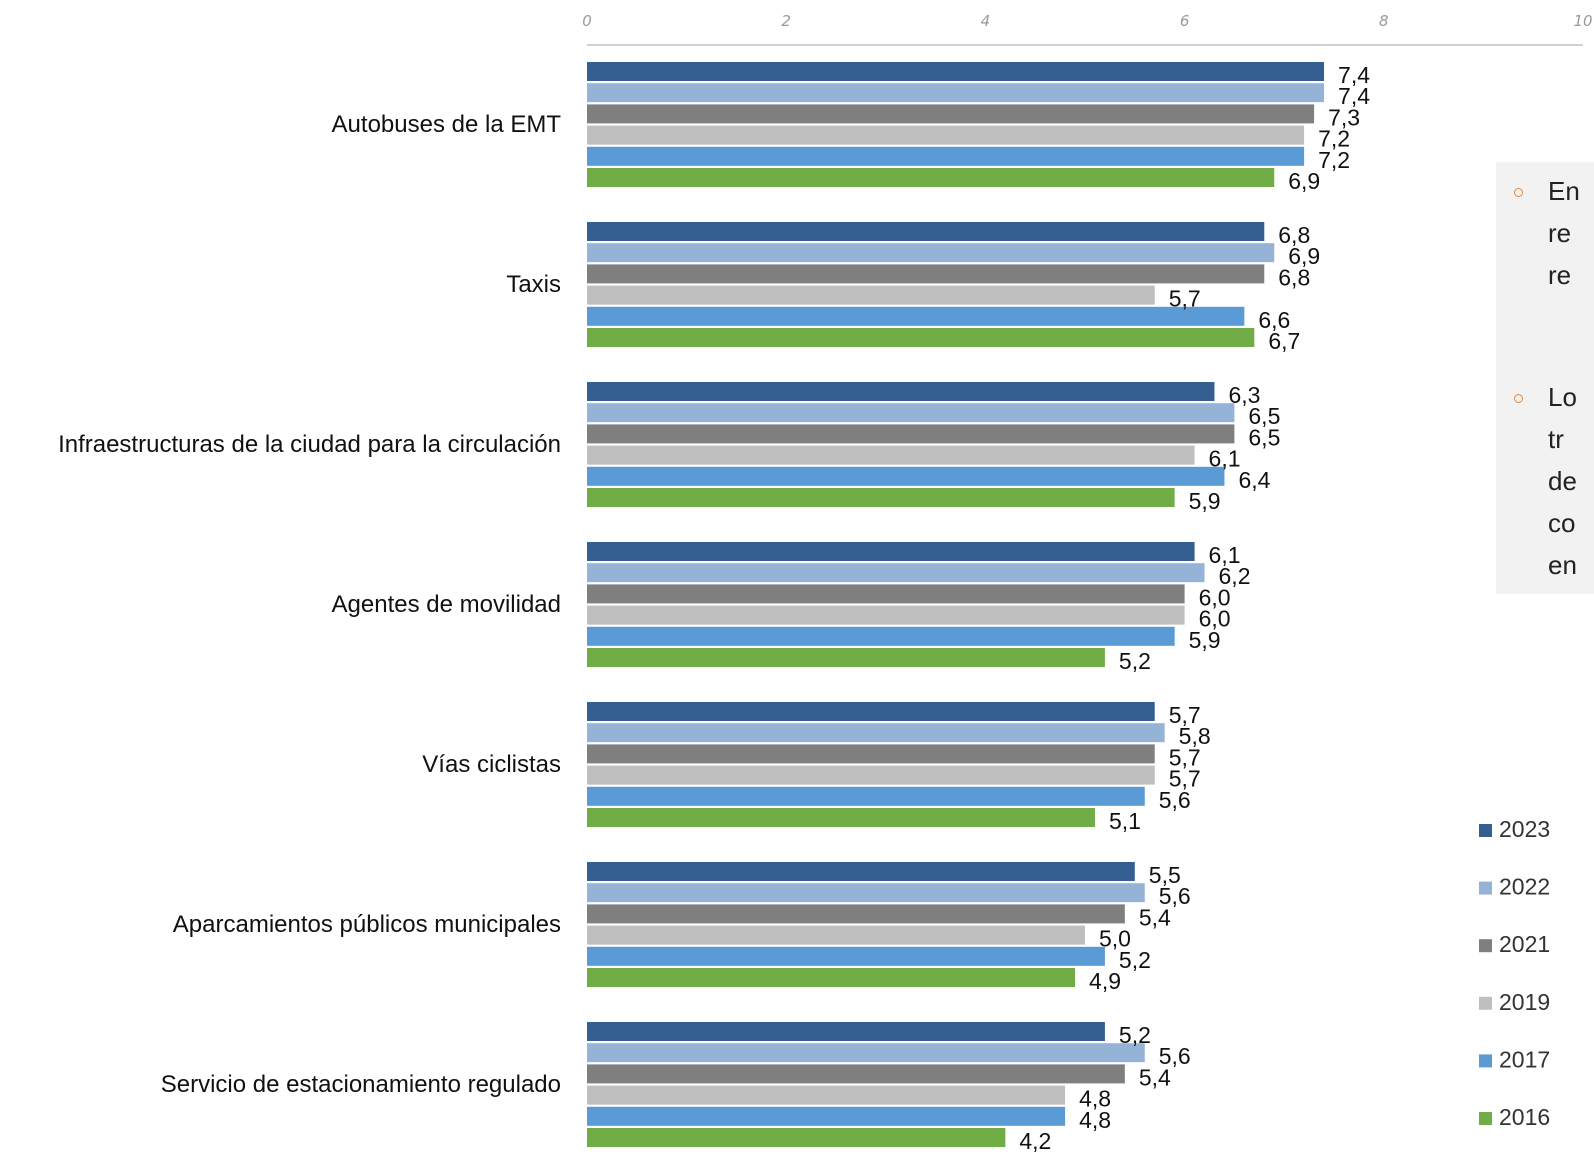 The width and height of the screenshot is (1594, 1154). What do you see at coordinates (1562, 481) in the screenshot?
I see `note-line: de` at bounding box center [1562, 481].